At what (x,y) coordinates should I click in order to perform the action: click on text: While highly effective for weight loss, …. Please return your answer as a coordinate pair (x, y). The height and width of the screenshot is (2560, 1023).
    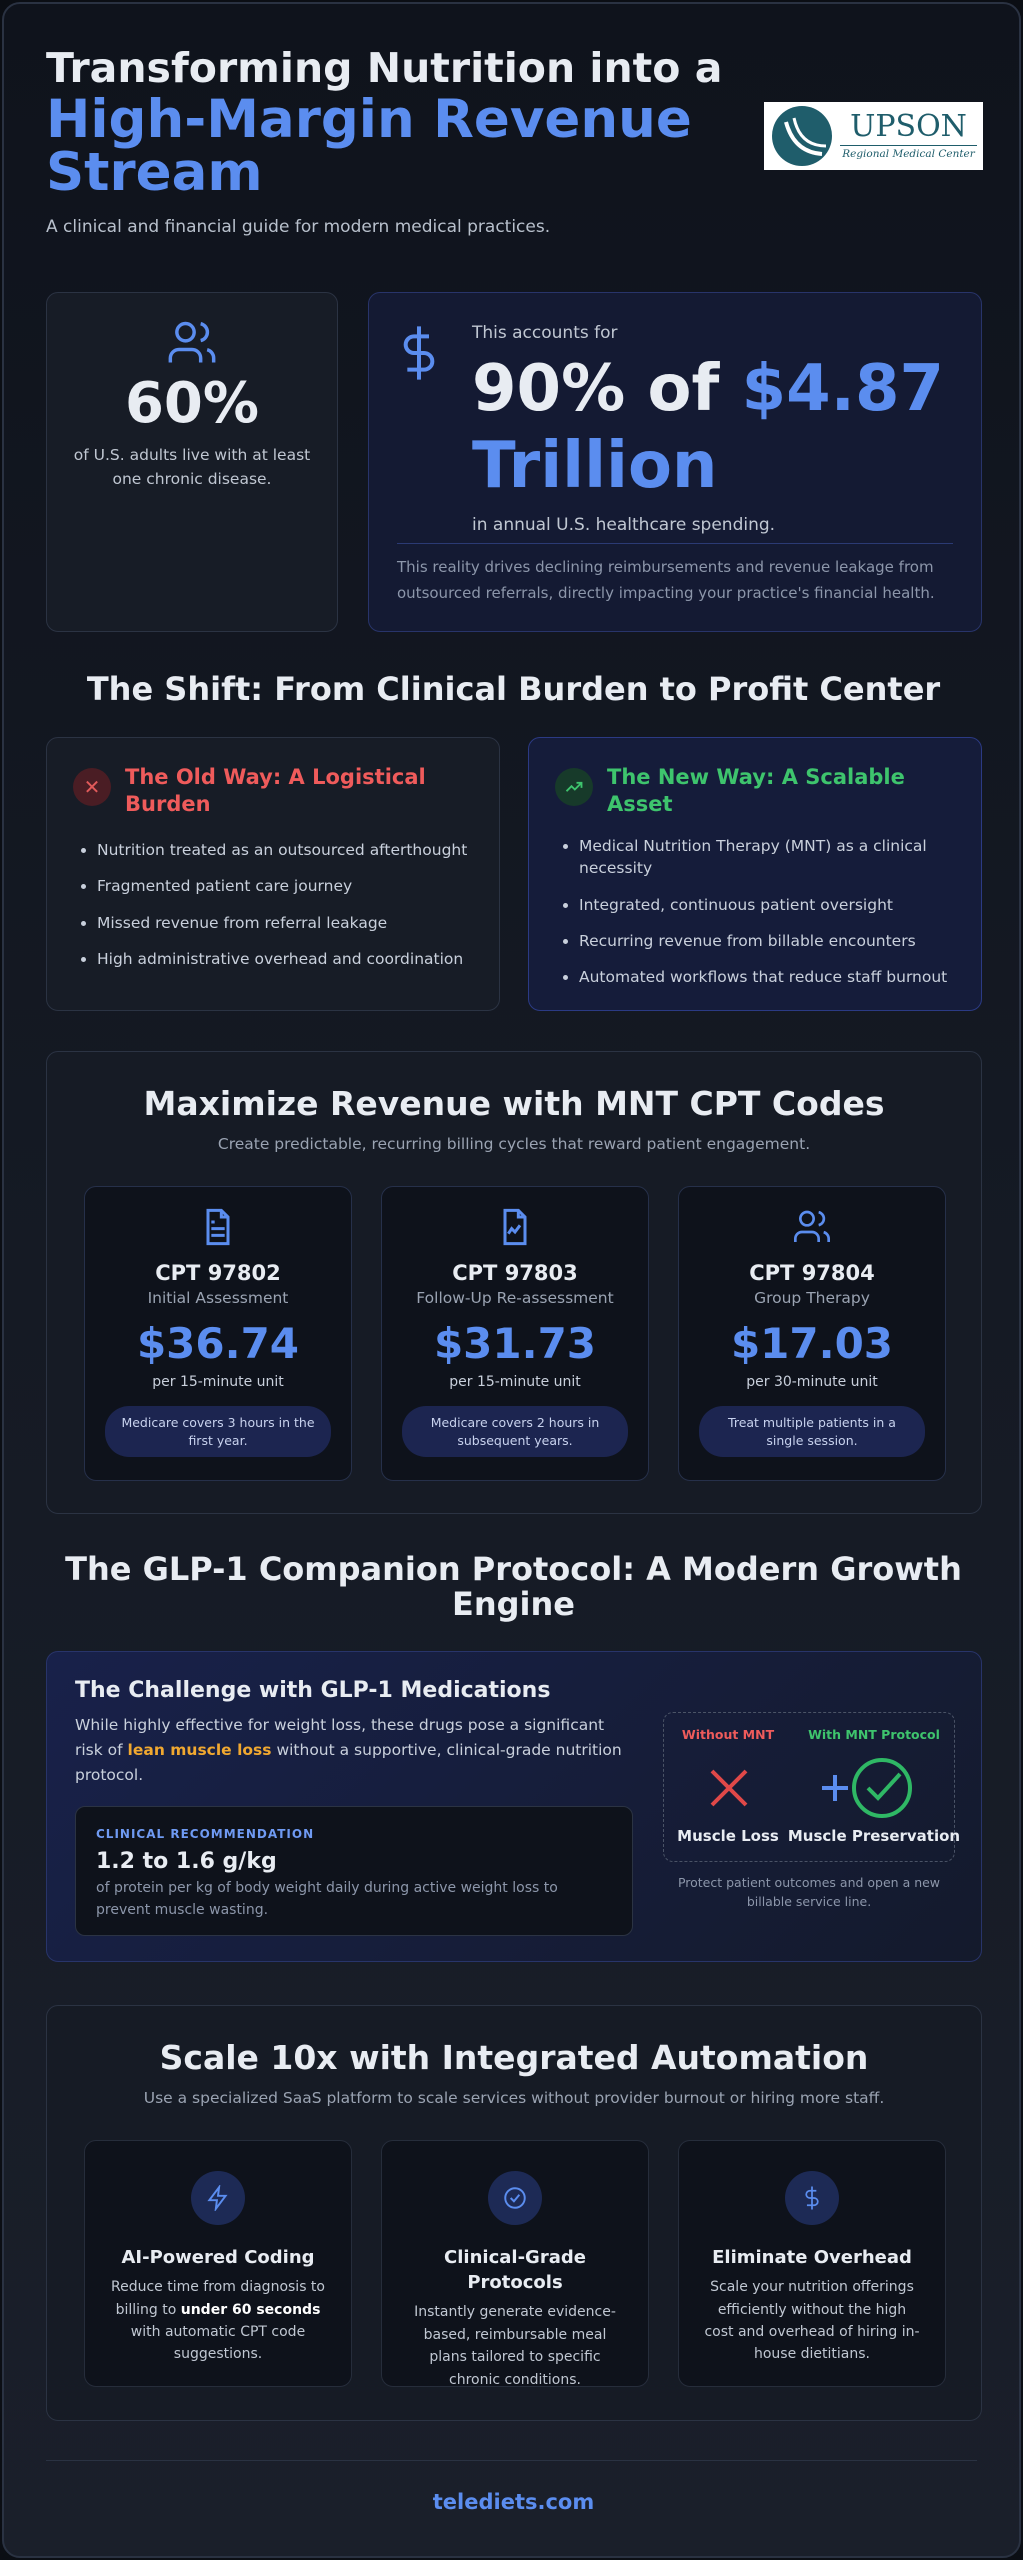
    Looking at the image, I should click on (340, 1737).